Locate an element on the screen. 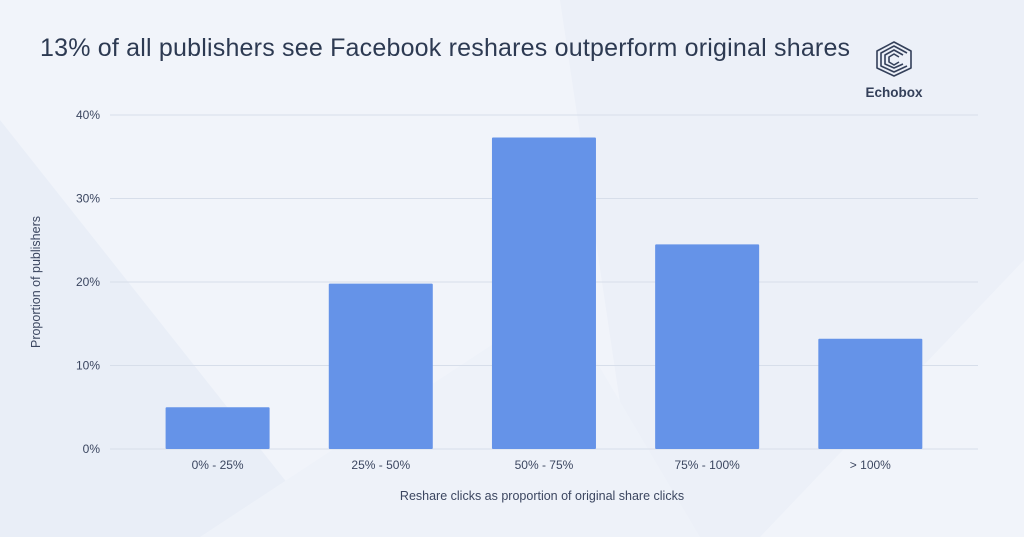  y-tick-label: 0% is located at coordinates (92, 449).